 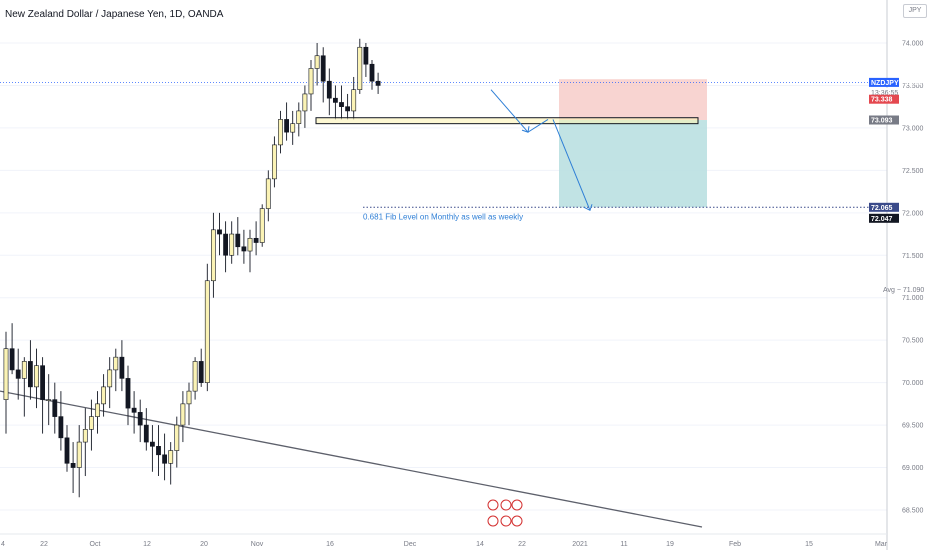 What do you see at coordinates (735, 544) in the screenshot?
I see `time-tick-label: Feb` at bounding box center [735, 544].